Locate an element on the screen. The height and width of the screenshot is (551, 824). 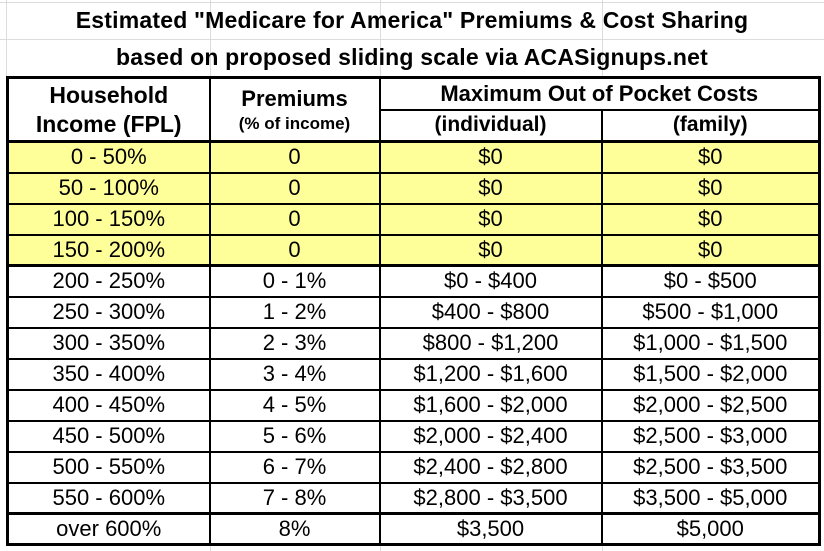
moop-individual-cell: $2,400 - $2,800 is located at coordinates (490, 467).